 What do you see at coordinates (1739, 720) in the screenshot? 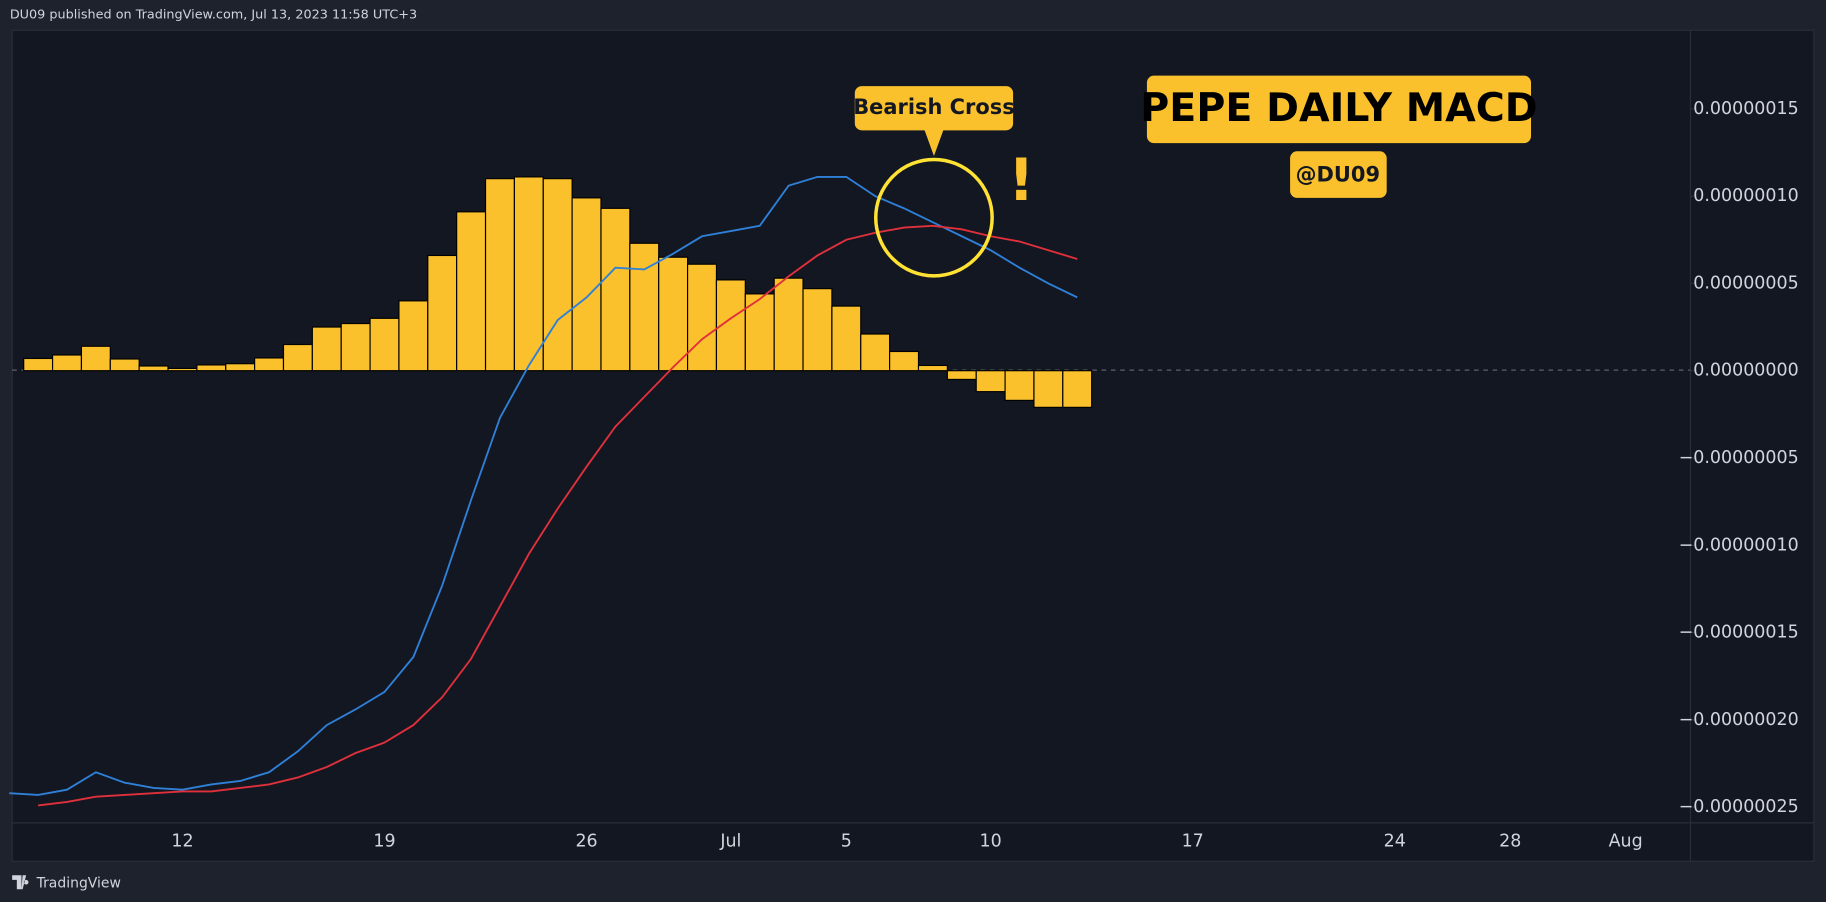
I see `y-tick-label: −0.00000020` at bounding box center [1739, 720].